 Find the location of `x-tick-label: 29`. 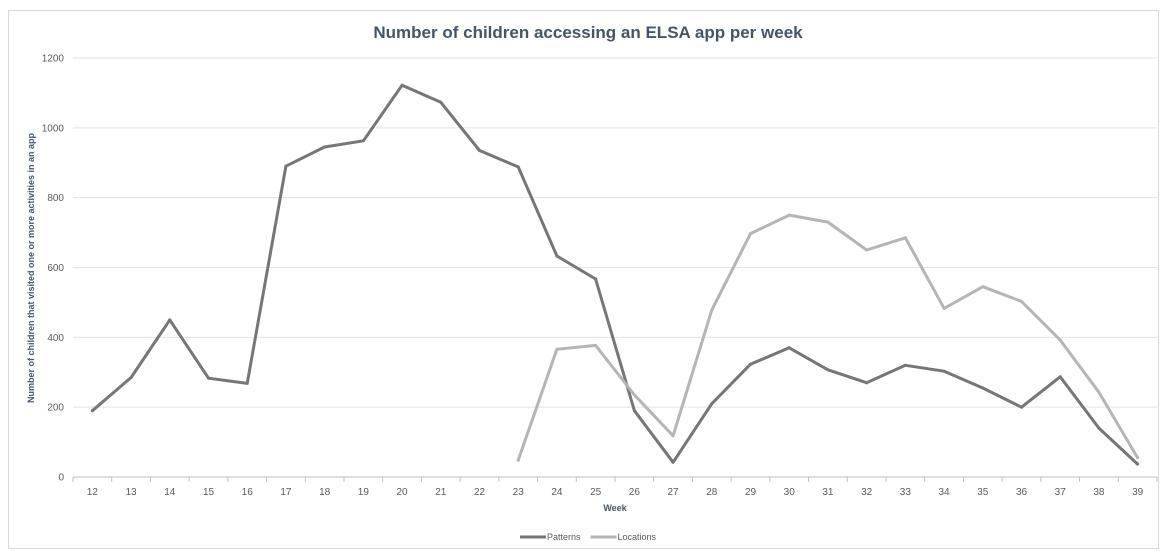

x-tick-label: 29 is located at coordinates (751, 492).